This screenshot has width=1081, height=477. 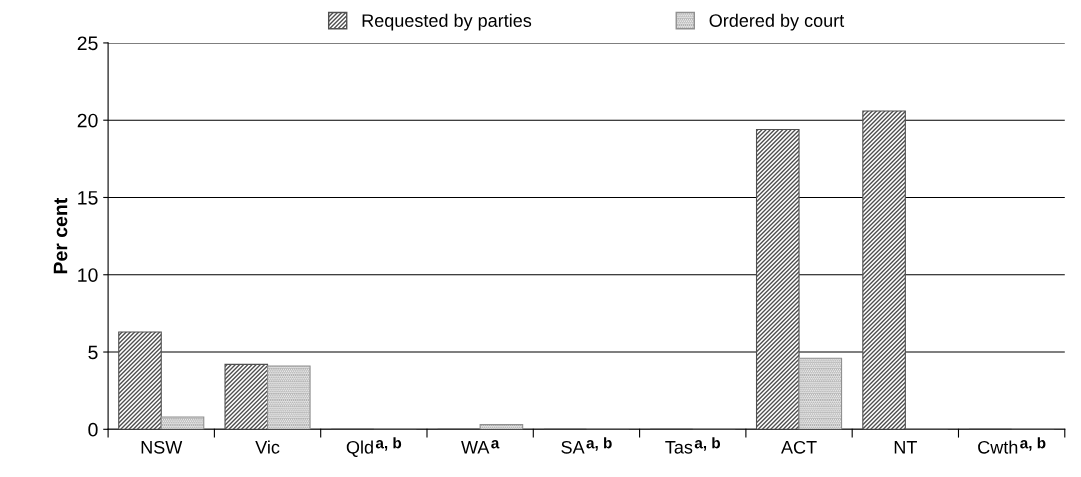 I want to click on legend-label: Requested by parties, so click(x=447, y=22).